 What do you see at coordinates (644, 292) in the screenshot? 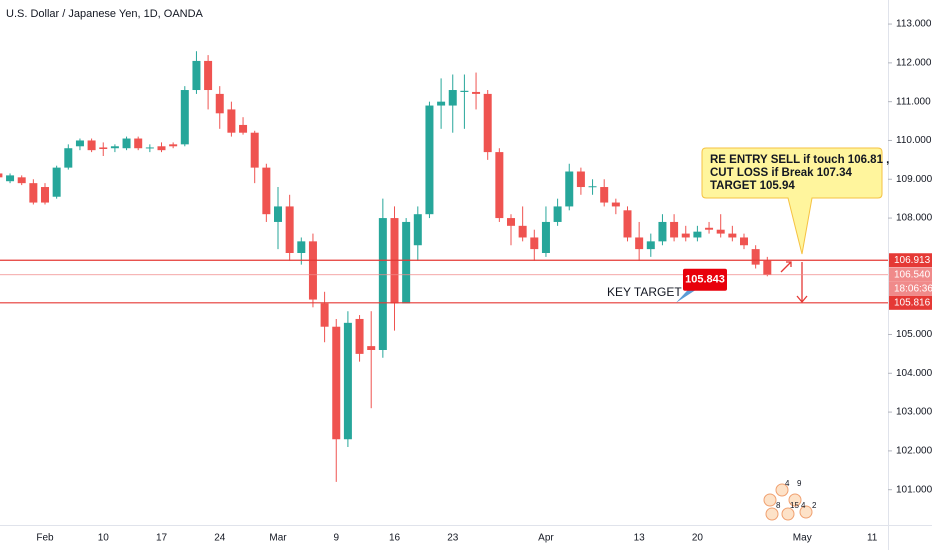
I see `key-target-text: KEY TARGET` at bounding box center [644, 292].